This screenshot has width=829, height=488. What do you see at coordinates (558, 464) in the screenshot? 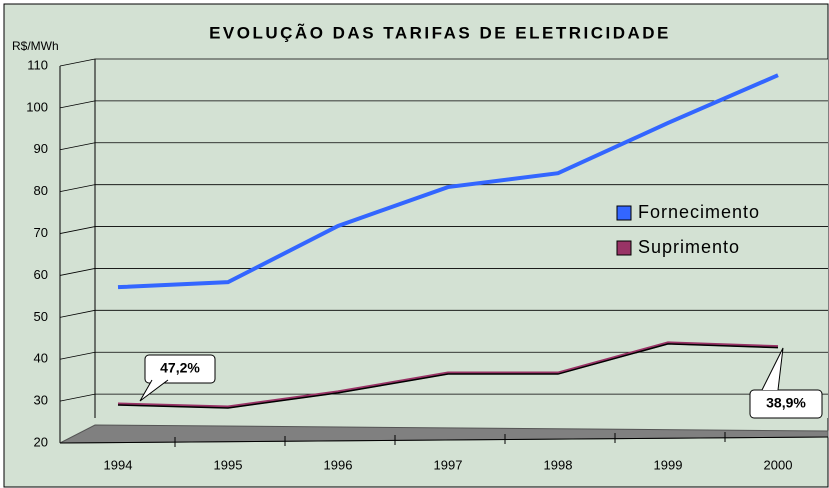
I see `x-tick-label: 1998` at bounding box center [558, 464].